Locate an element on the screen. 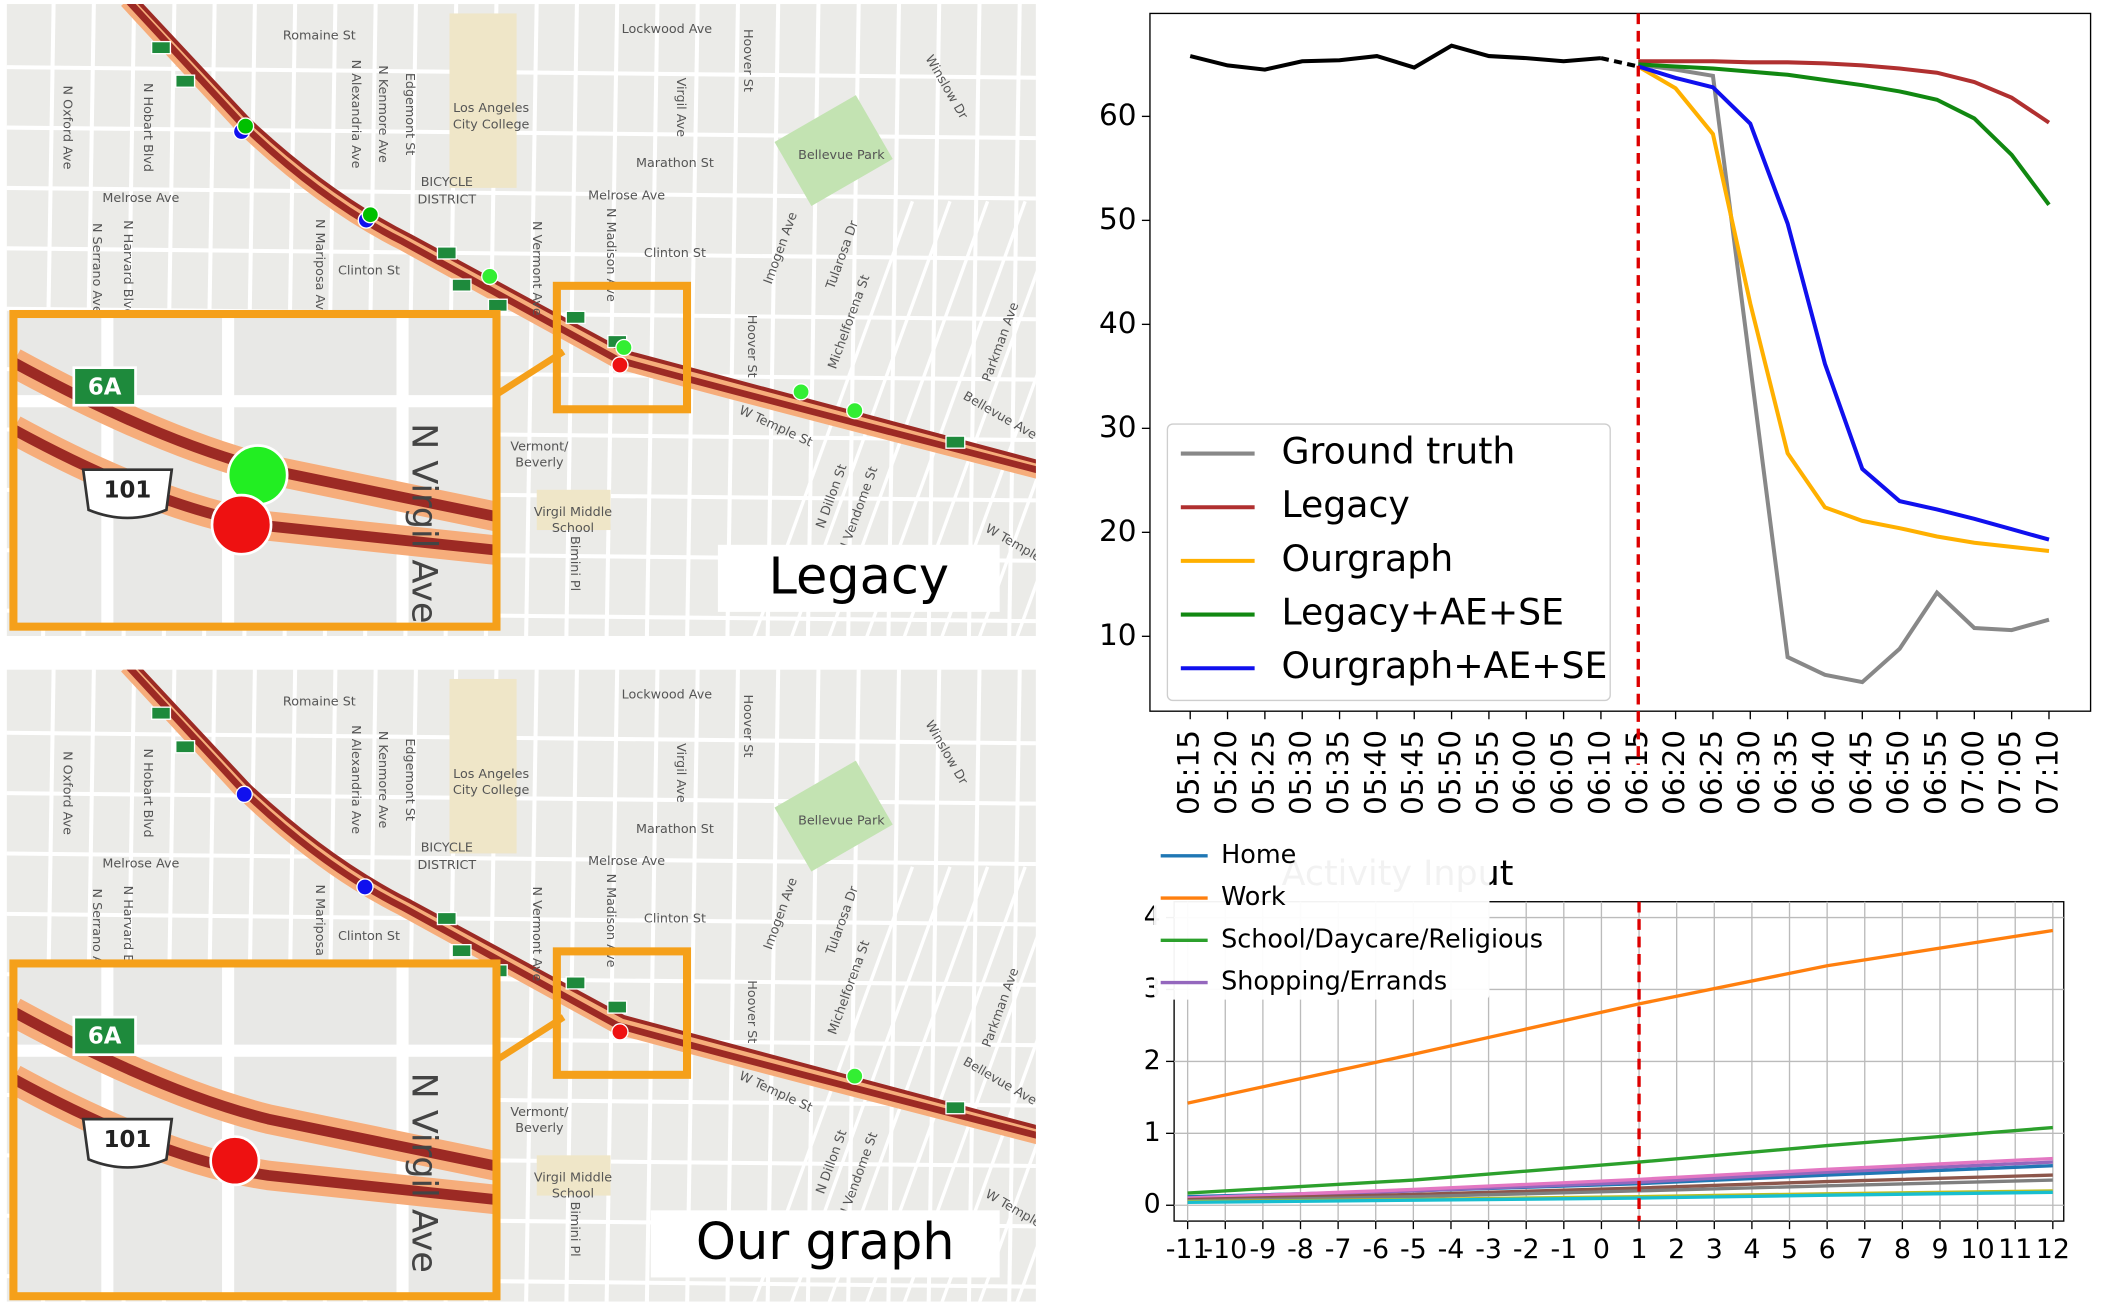  x-tick-label: -8 is located at coordinates (1300, 1249).